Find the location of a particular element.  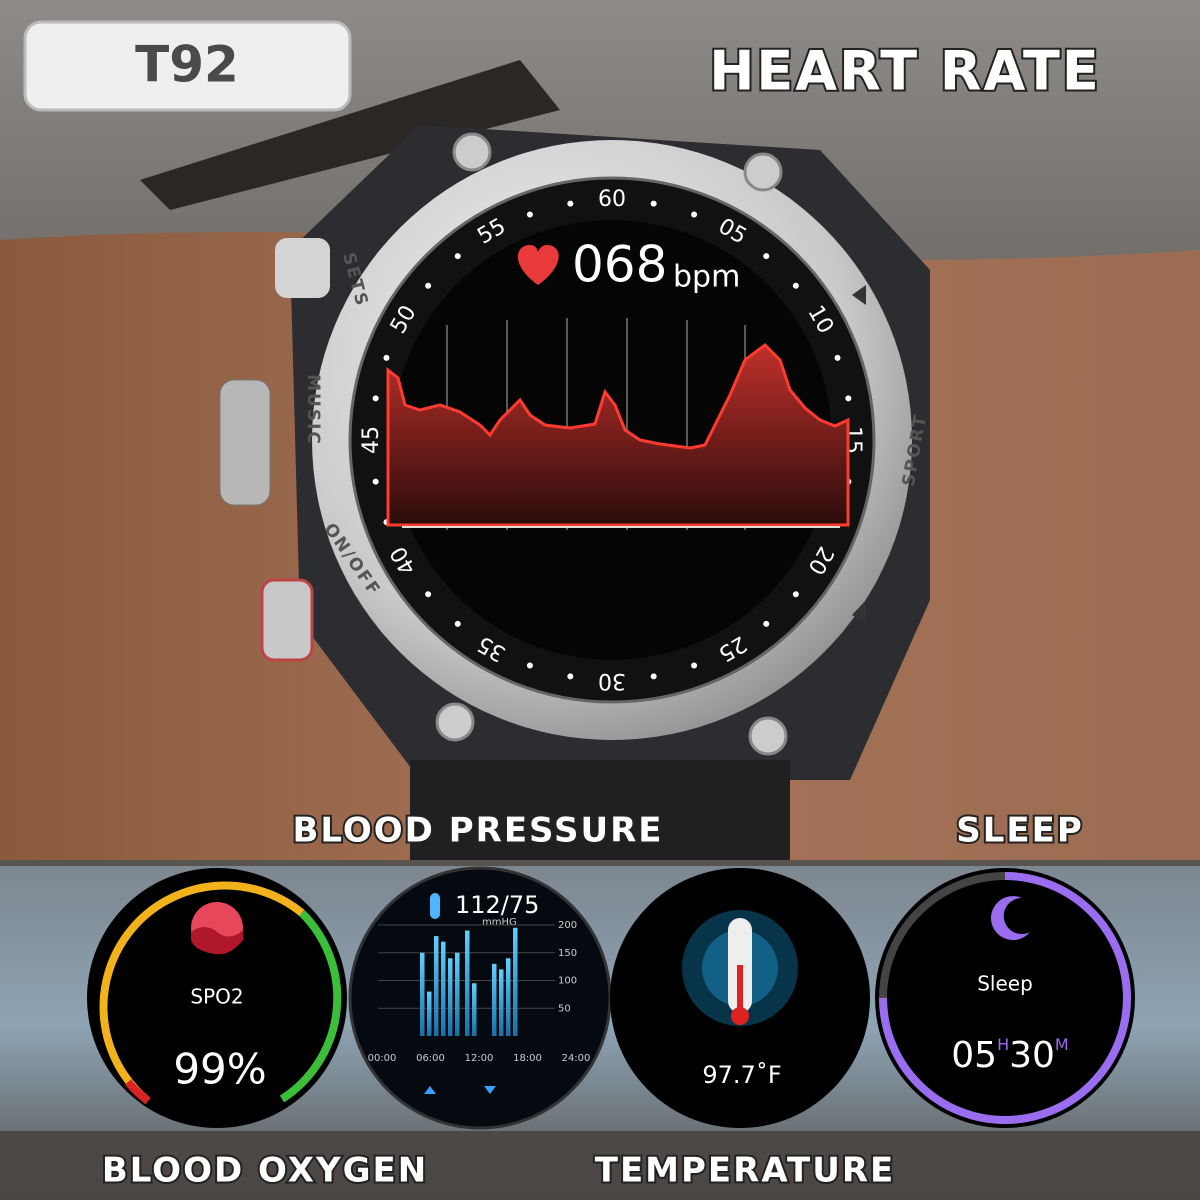

x-tick-label: 24:00 is located at coordinates (576, 1058).